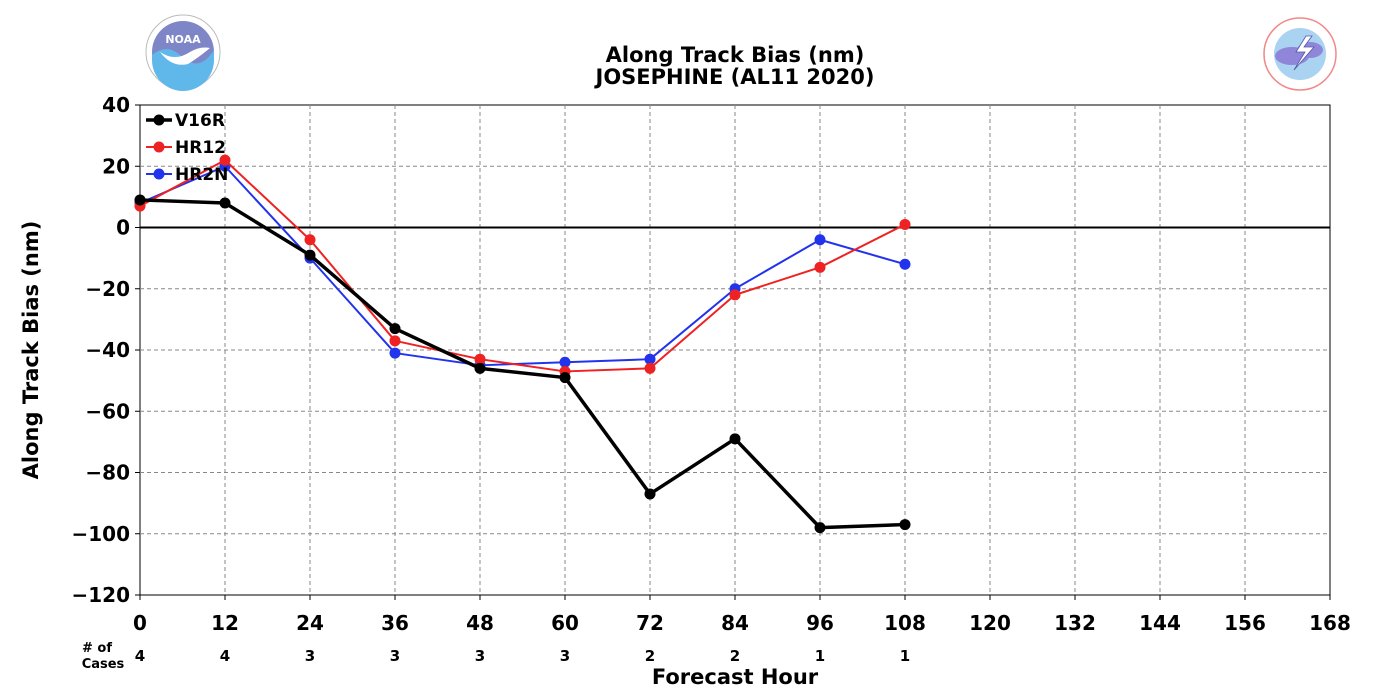 Image resolution: width=1400 pixels, height=700 pixels. I want to click on legend-item-hr2n: HR2N, so click(187, 175).